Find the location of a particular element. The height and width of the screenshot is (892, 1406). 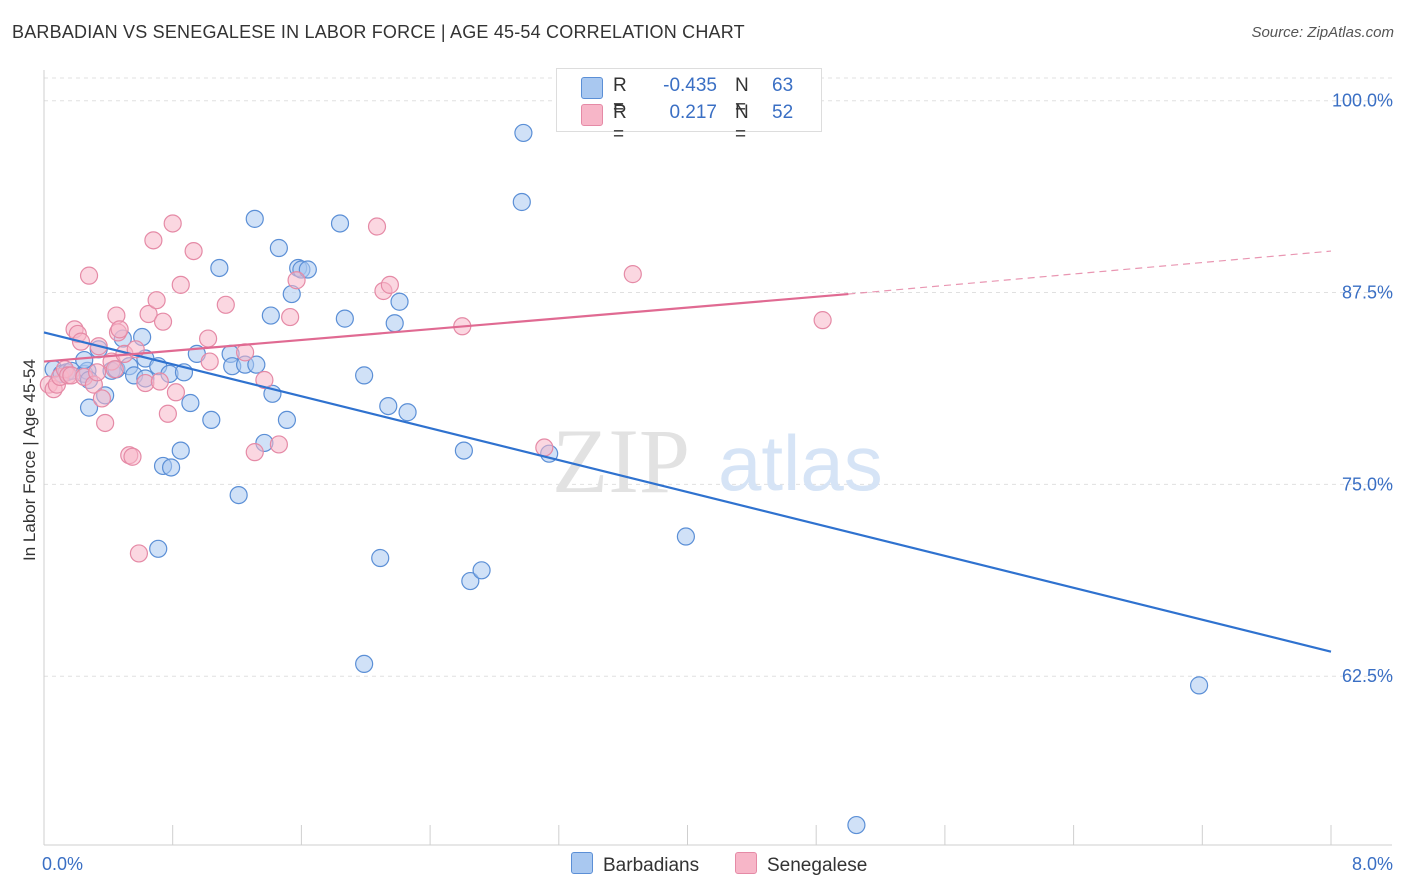

n-value: 63 is located at coordinates (783, 85).